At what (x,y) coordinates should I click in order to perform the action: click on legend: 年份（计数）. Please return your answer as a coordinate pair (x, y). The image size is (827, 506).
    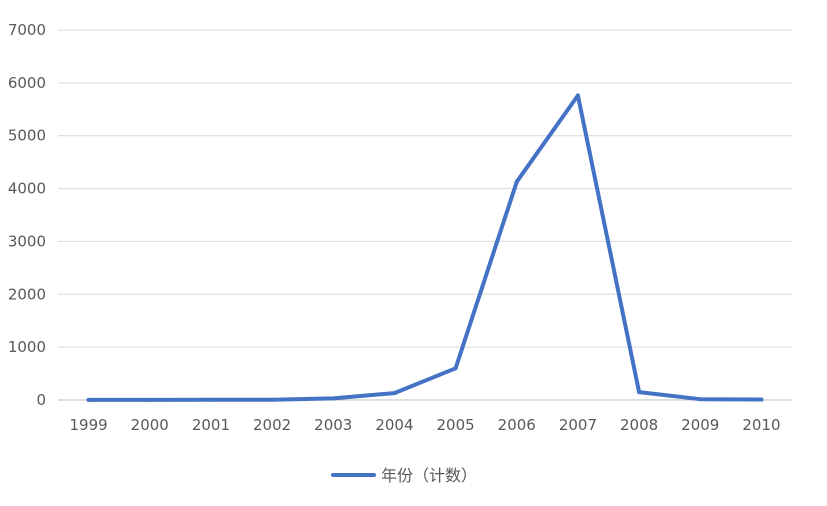
    Looking at the image, I should click on (404, 475).